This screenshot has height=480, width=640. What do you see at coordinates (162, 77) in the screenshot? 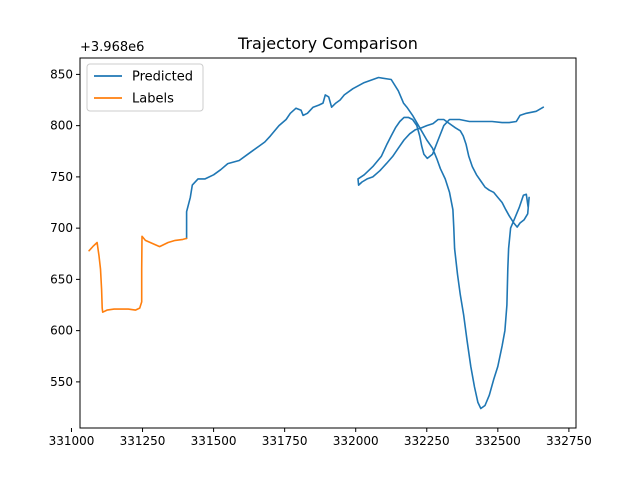
I see `legend-label-predicted: Predicted` at bounding box center [162, 77].